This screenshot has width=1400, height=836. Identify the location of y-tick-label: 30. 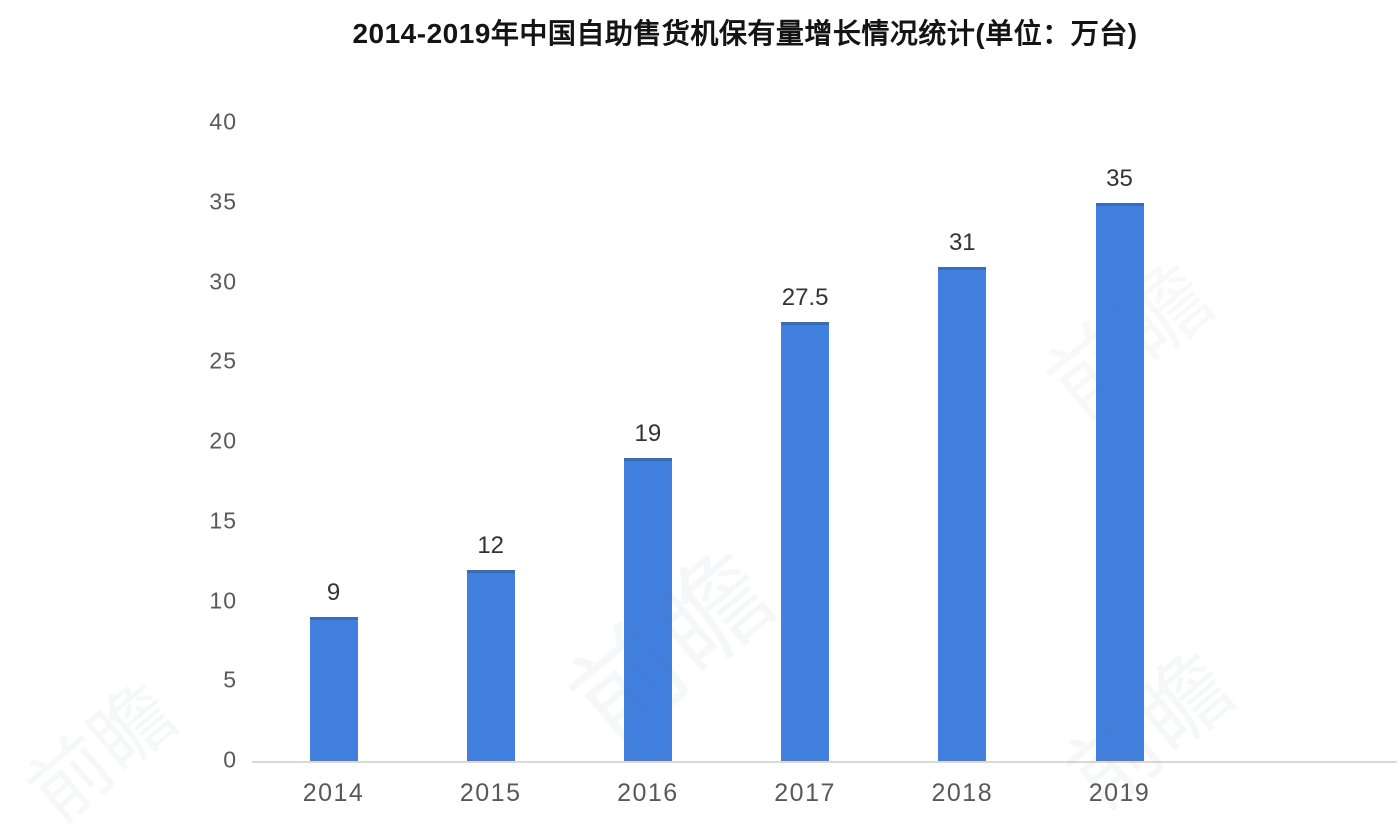
(223, 280).